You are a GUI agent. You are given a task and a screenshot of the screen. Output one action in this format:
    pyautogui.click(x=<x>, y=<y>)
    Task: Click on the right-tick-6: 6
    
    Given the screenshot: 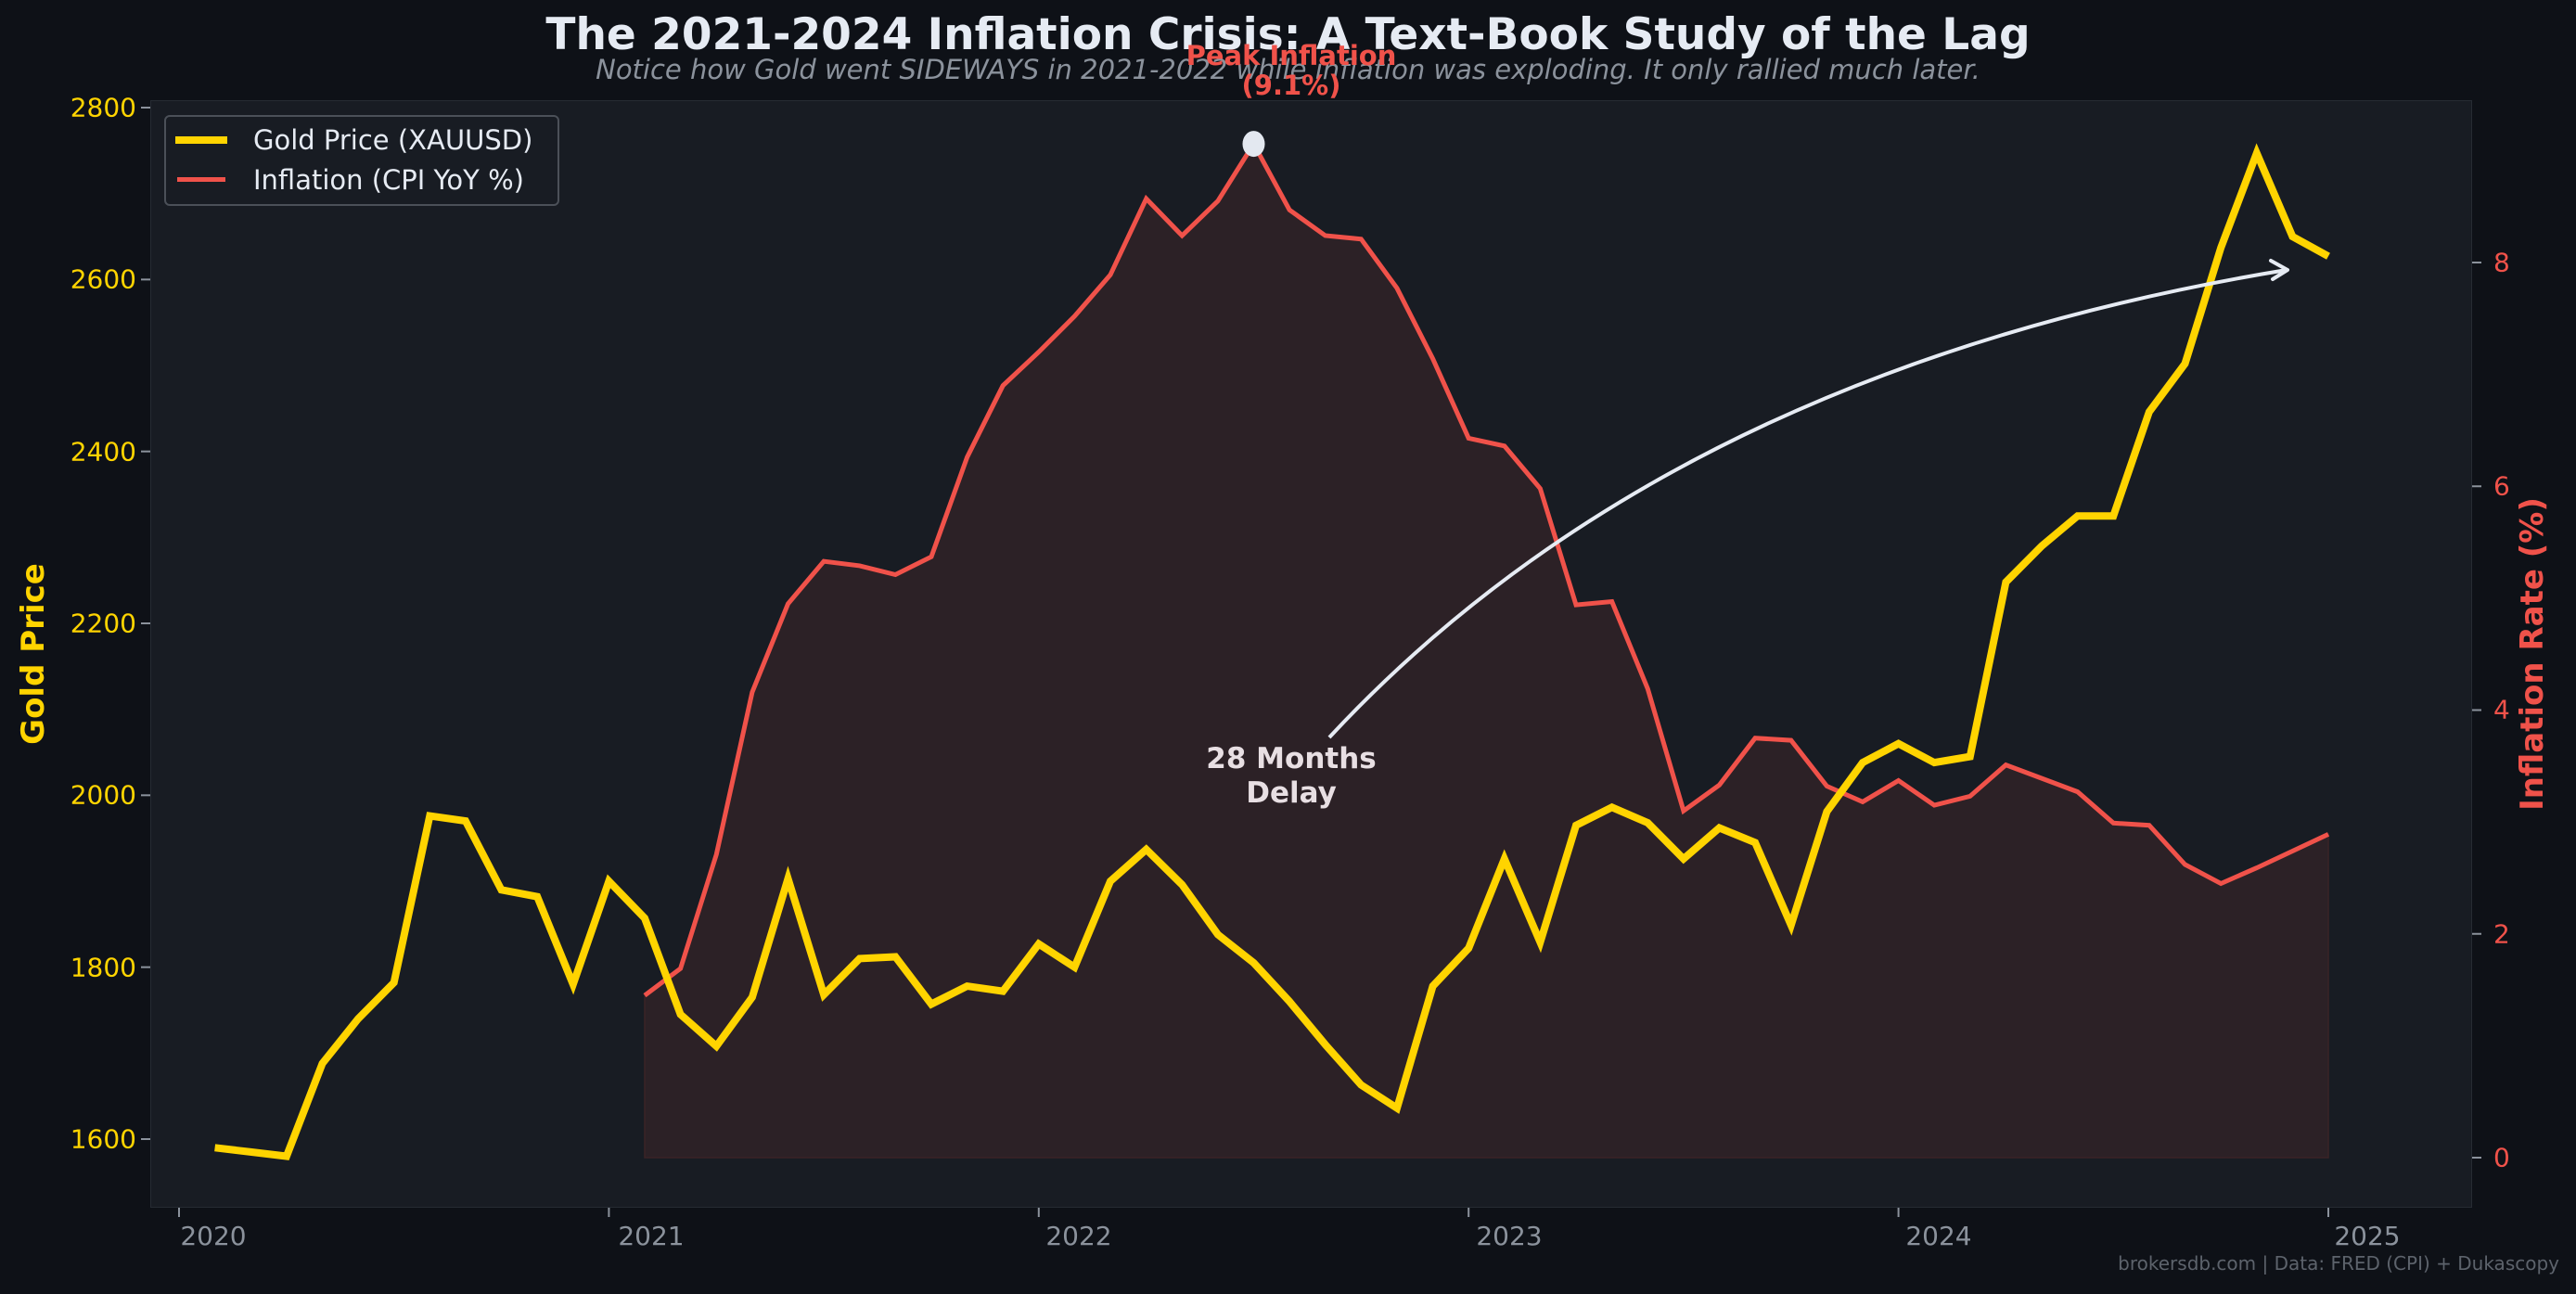 What is the action you would take?
    pyautogui.click(x=2501, y=486)
    